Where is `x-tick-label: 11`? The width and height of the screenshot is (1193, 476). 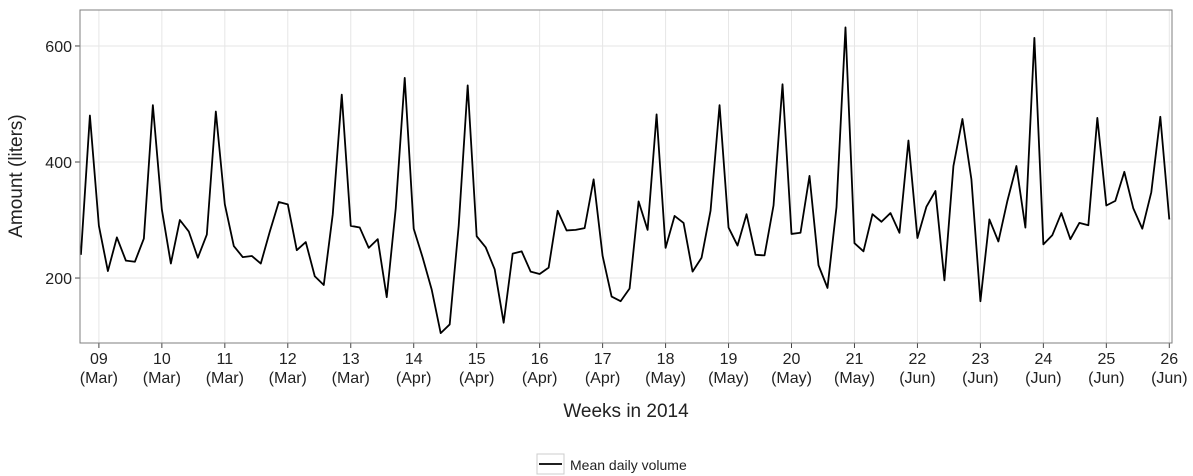
x-tick-label: 11 is located at coordinates (225, 359).